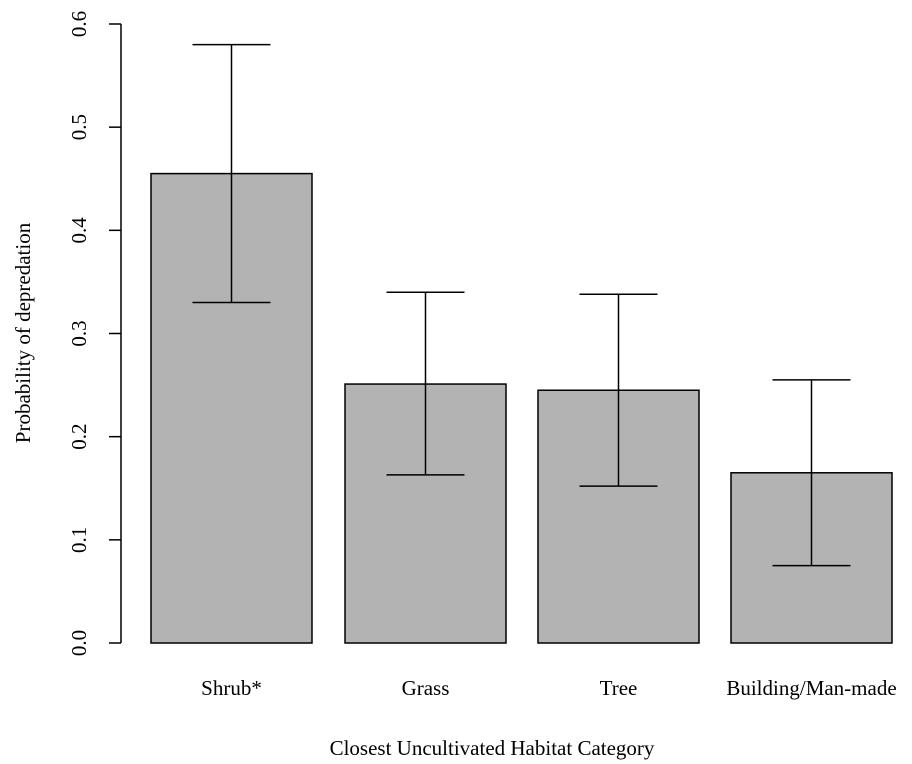 Image resolution: width=912 pixels, height=764 pixels. Describe the element at coordinates (492, 748) in the screenshot. I see `x-axis-title: Closest Uncultivated Habitat Category` at that location.